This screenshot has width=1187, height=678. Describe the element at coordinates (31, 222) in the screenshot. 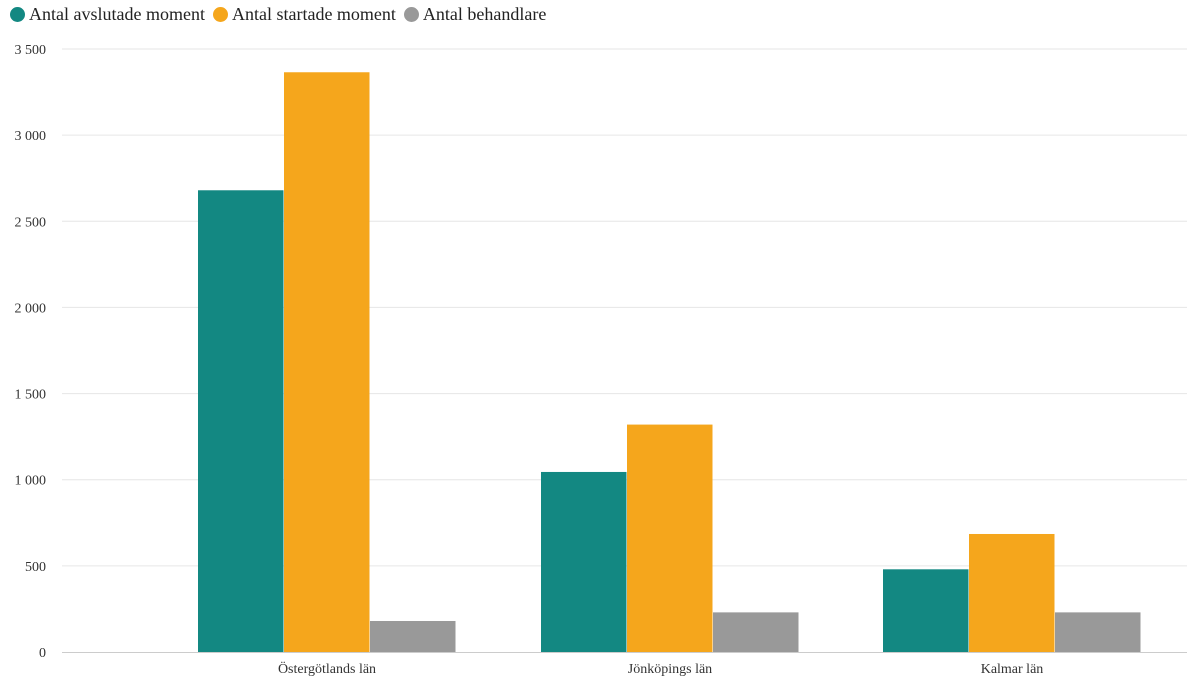

I see `y-tick-label: 2 500` at that location.